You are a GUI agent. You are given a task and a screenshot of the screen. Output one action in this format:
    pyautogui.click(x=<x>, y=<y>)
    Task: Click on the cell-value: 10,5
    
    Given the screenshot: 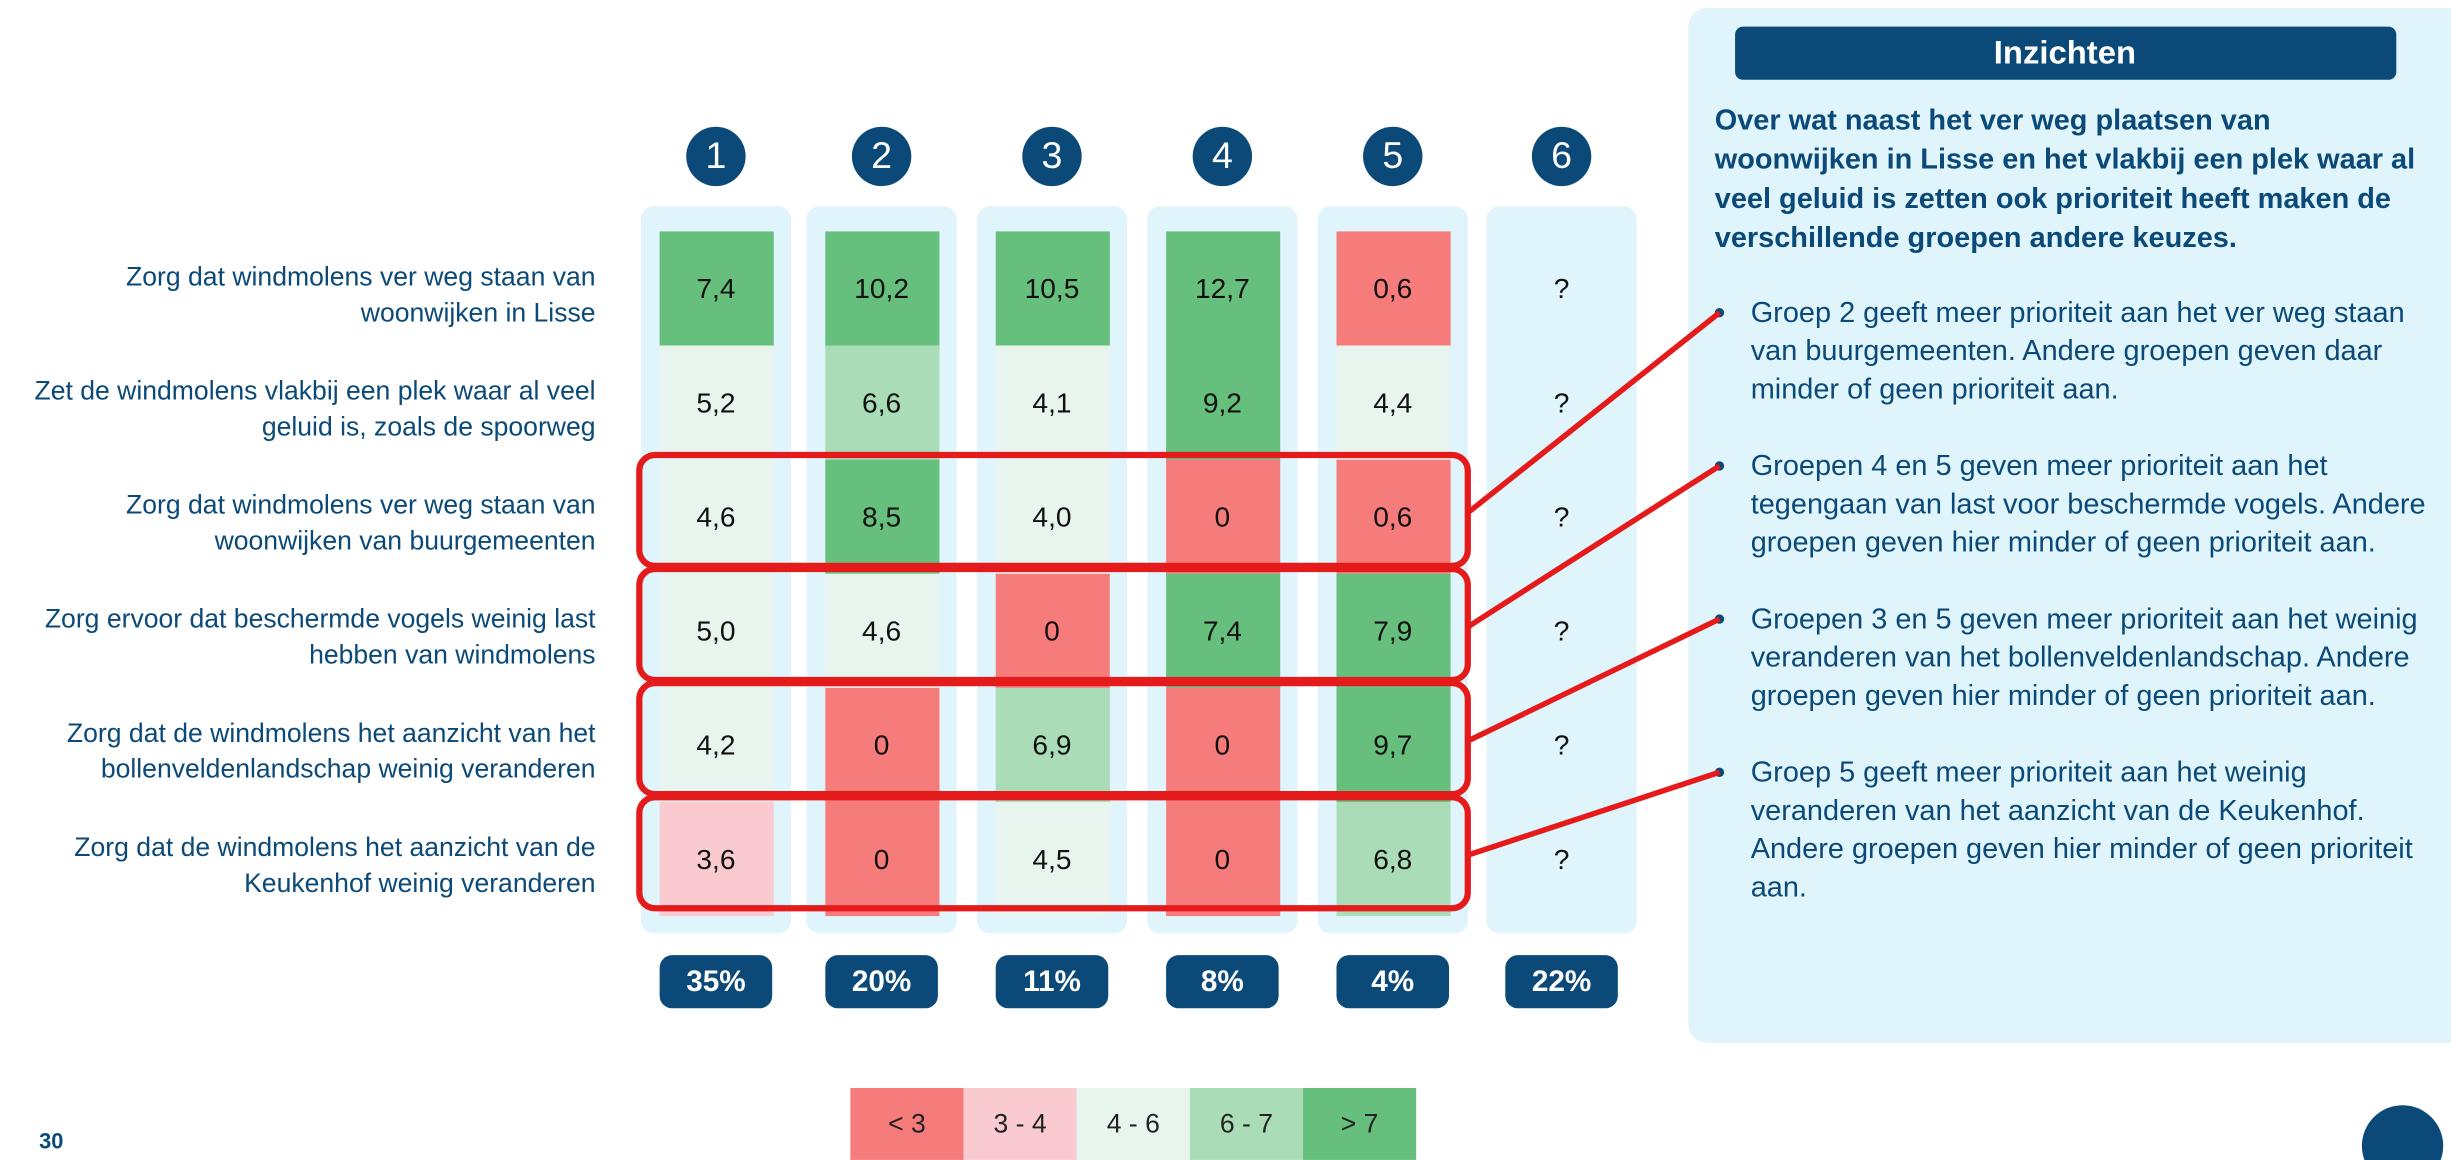 What is the action you would take?
    pyautogui.click(x=1052, y=288)
    